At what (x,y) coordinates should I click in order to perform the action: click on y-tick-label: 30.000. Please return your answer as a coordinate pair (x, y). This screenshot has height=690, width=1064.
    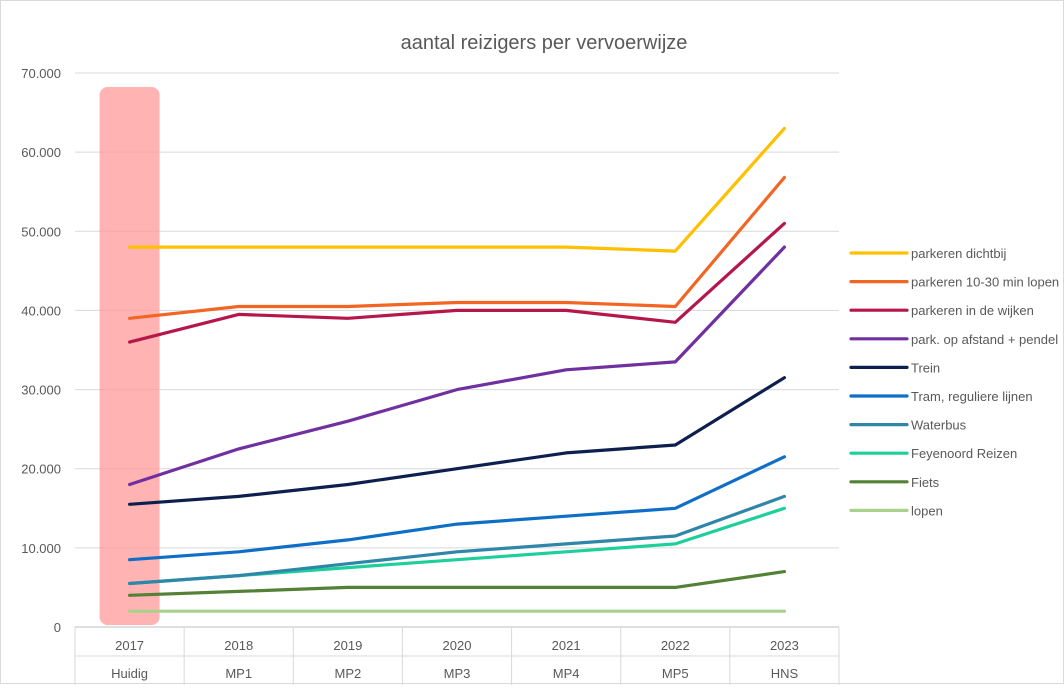
    Looking at the image, I should click on (41, 390).